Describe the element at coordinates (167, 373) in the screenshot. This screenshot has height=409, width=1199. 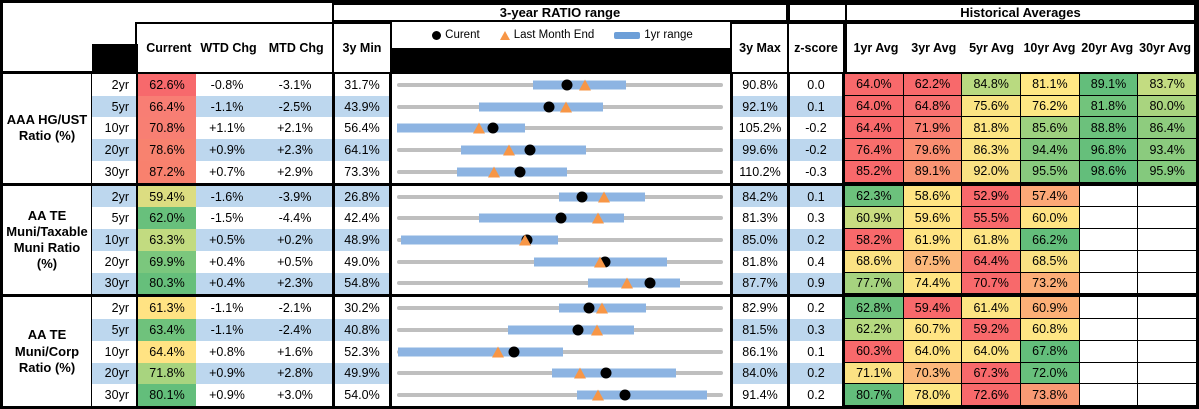
I see `current-value-cell: 71.8%` at that location.